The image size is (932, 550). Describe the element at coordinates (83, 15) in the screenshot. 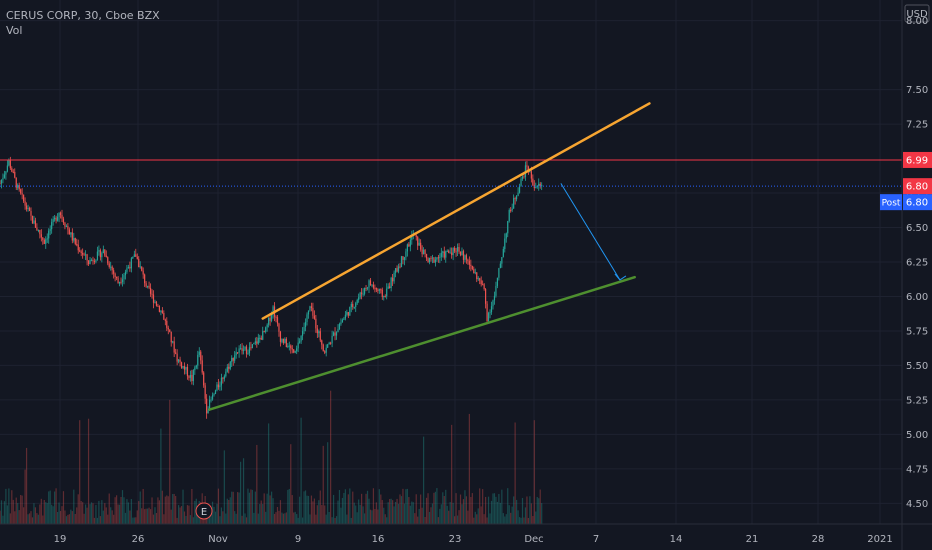

I see `symbol-title: CERUS CORP, 30, Cboe BZX` at that location.